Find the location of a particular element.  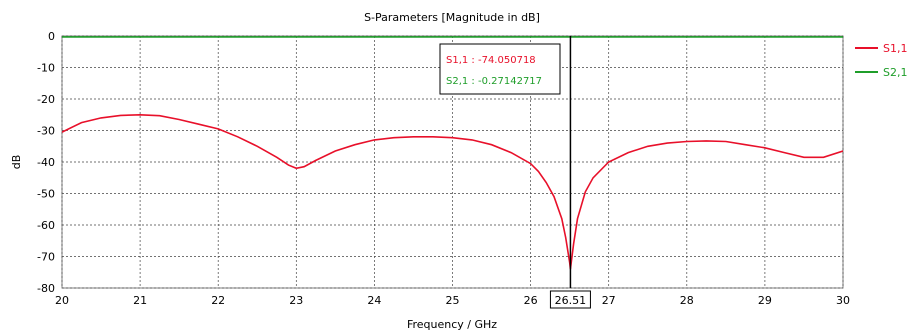

legend: S1,1 S2,1 is located at coordinates (881, 60).